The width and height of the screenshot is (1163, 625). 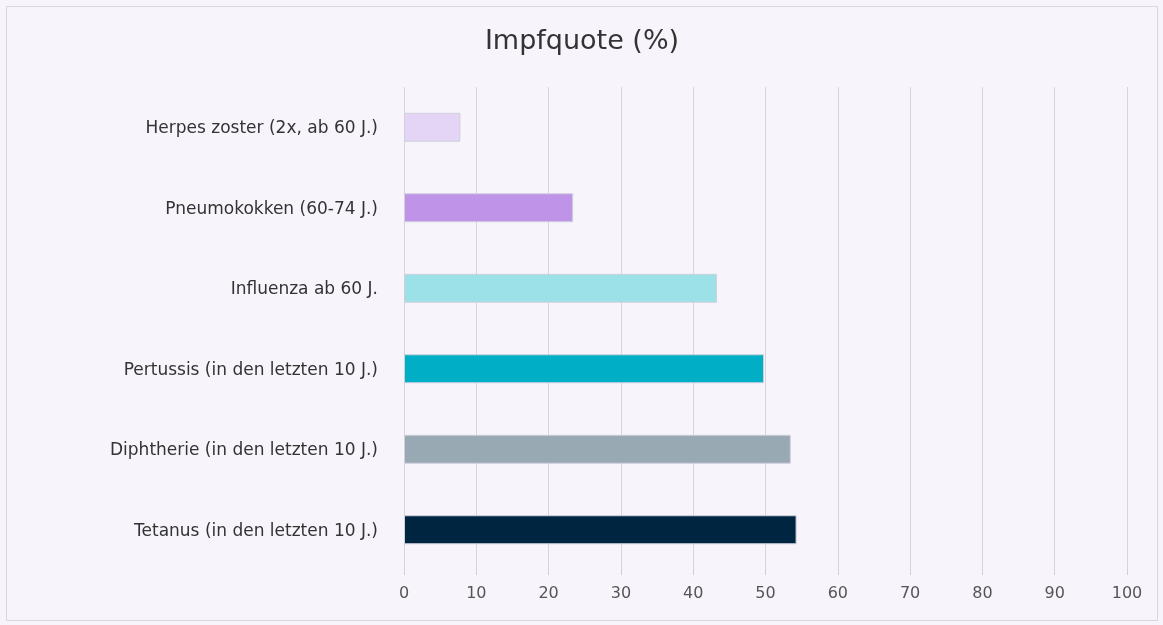 What do you see at coordinates (910, 592) in the screenshot?
I see `x-tick-label: 70` at bounding box center [910, 592].